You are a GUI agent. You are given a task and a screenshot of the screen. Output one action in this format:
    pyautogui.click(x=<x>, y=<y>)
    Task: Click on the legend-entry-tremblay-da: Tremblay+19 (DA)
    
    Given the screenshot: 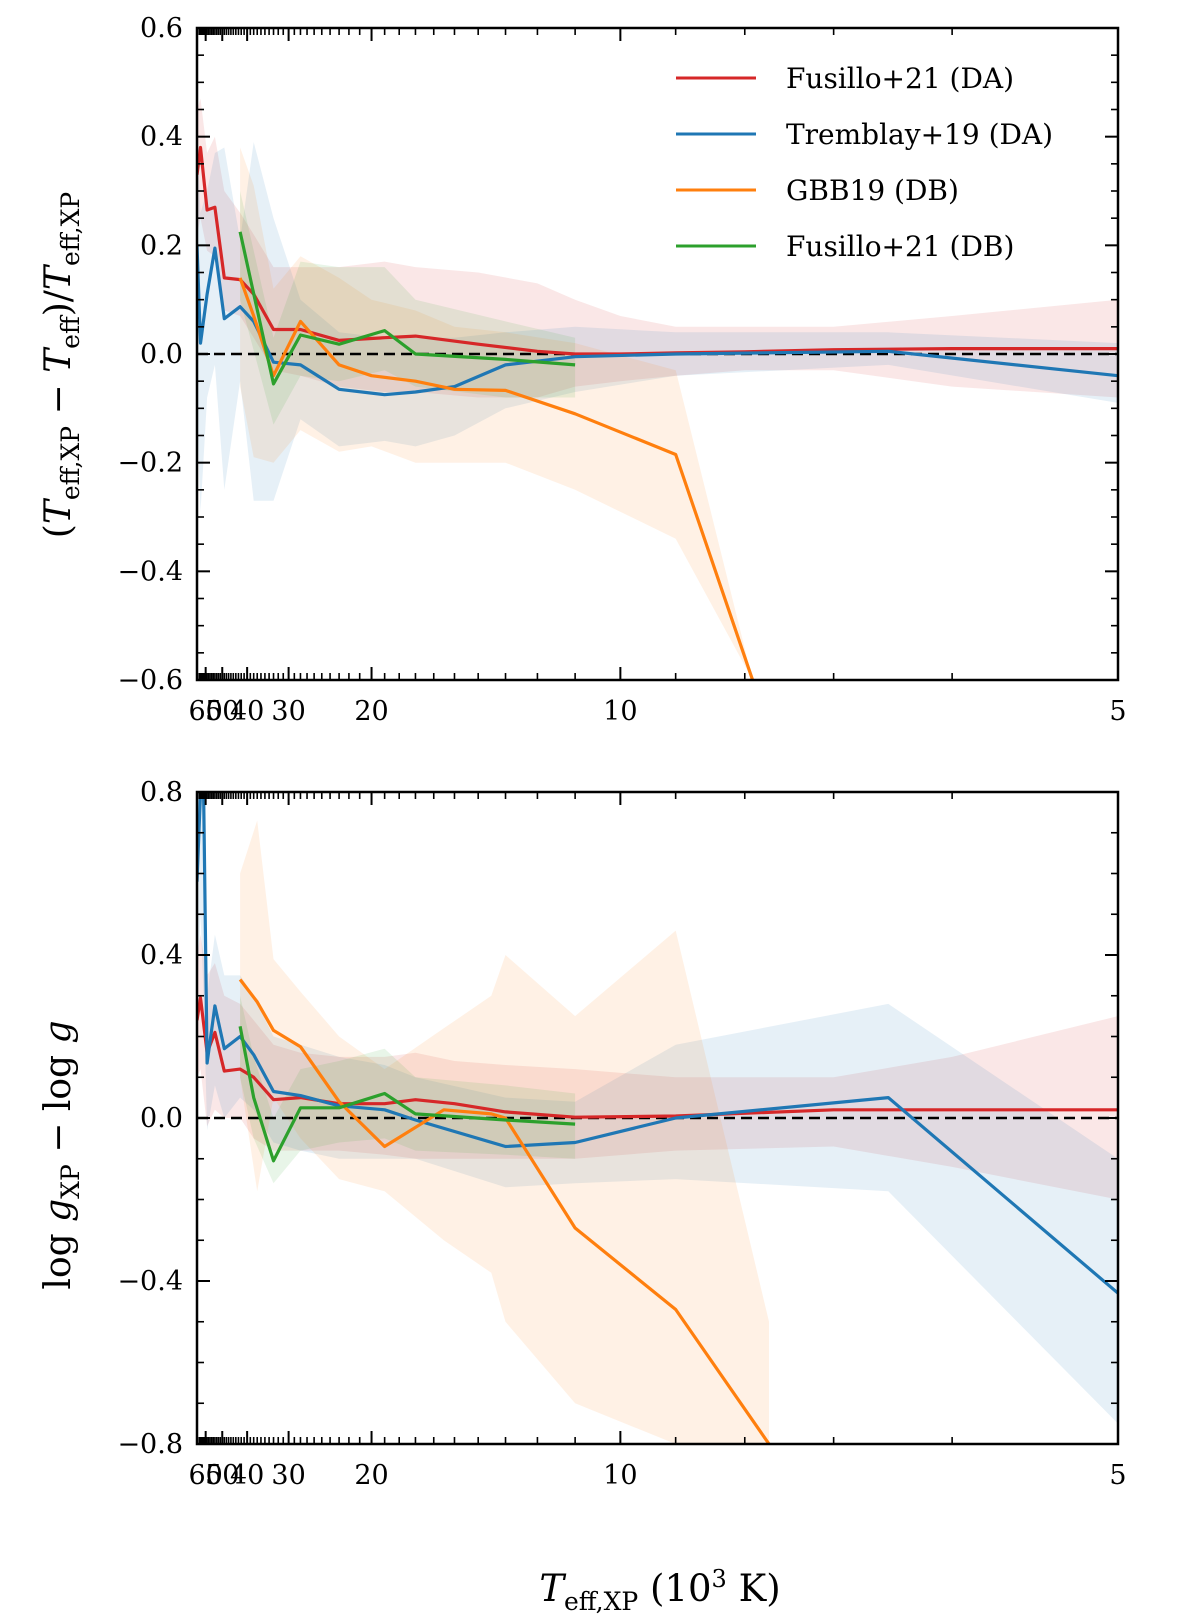 What is the action you would take?
    pyautogui.click(x=864, y=134)
    